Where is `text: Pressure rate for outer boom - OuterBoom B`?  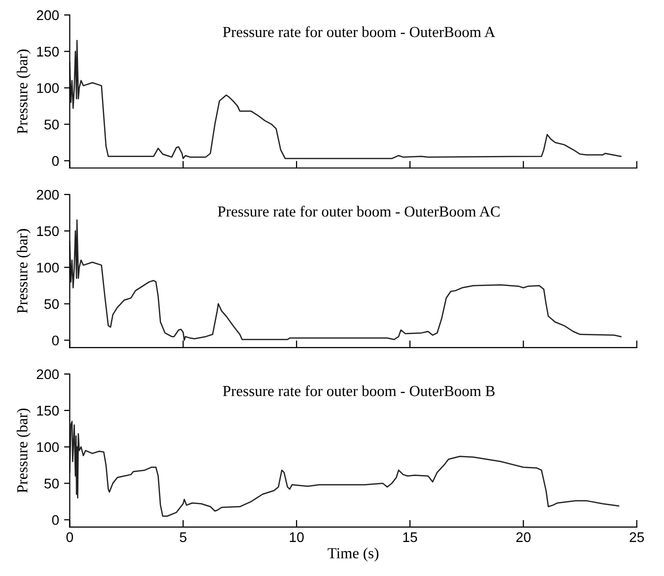
text: Pressure rate for outer boom - OuterBoom B is located at coordinates (358, 390).